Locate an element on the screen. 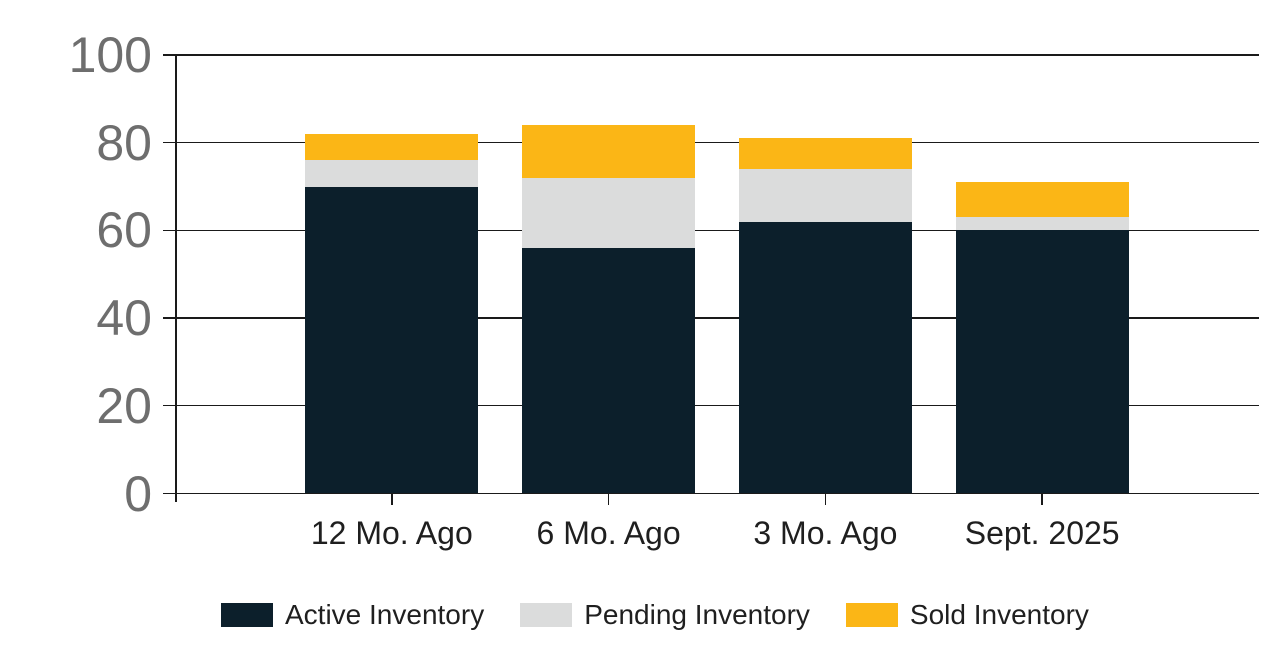 This screenshot has width=1261, height=663. bar-3-segment-sold is located at coordinates (825, 153).